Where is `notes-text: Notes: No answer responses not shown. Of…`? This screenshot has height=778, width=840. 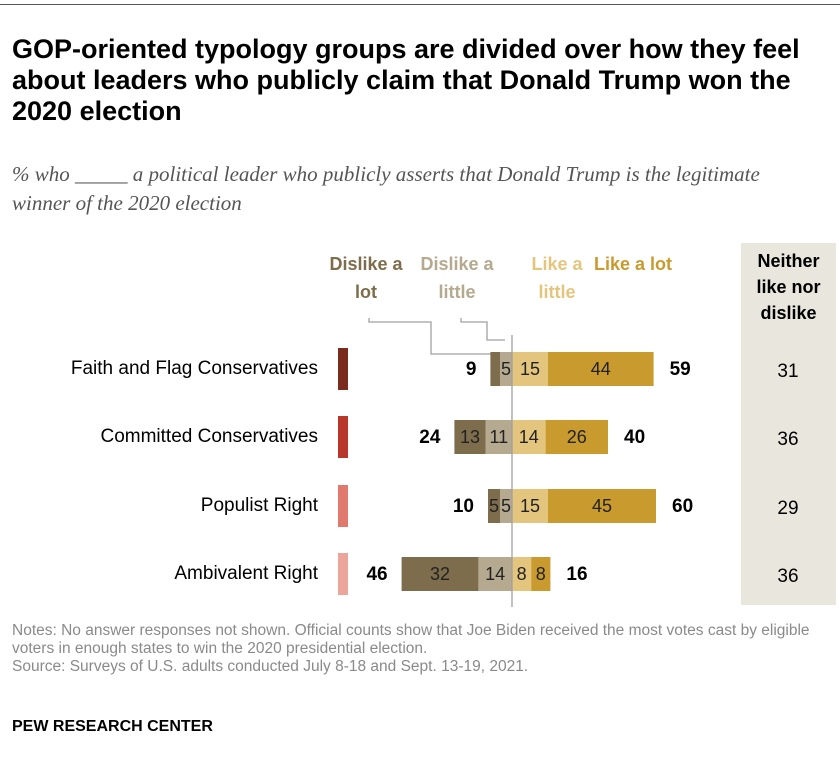
notes-text: Notes: No answer responses not shown. Of… is located at coordinates (411, 639).